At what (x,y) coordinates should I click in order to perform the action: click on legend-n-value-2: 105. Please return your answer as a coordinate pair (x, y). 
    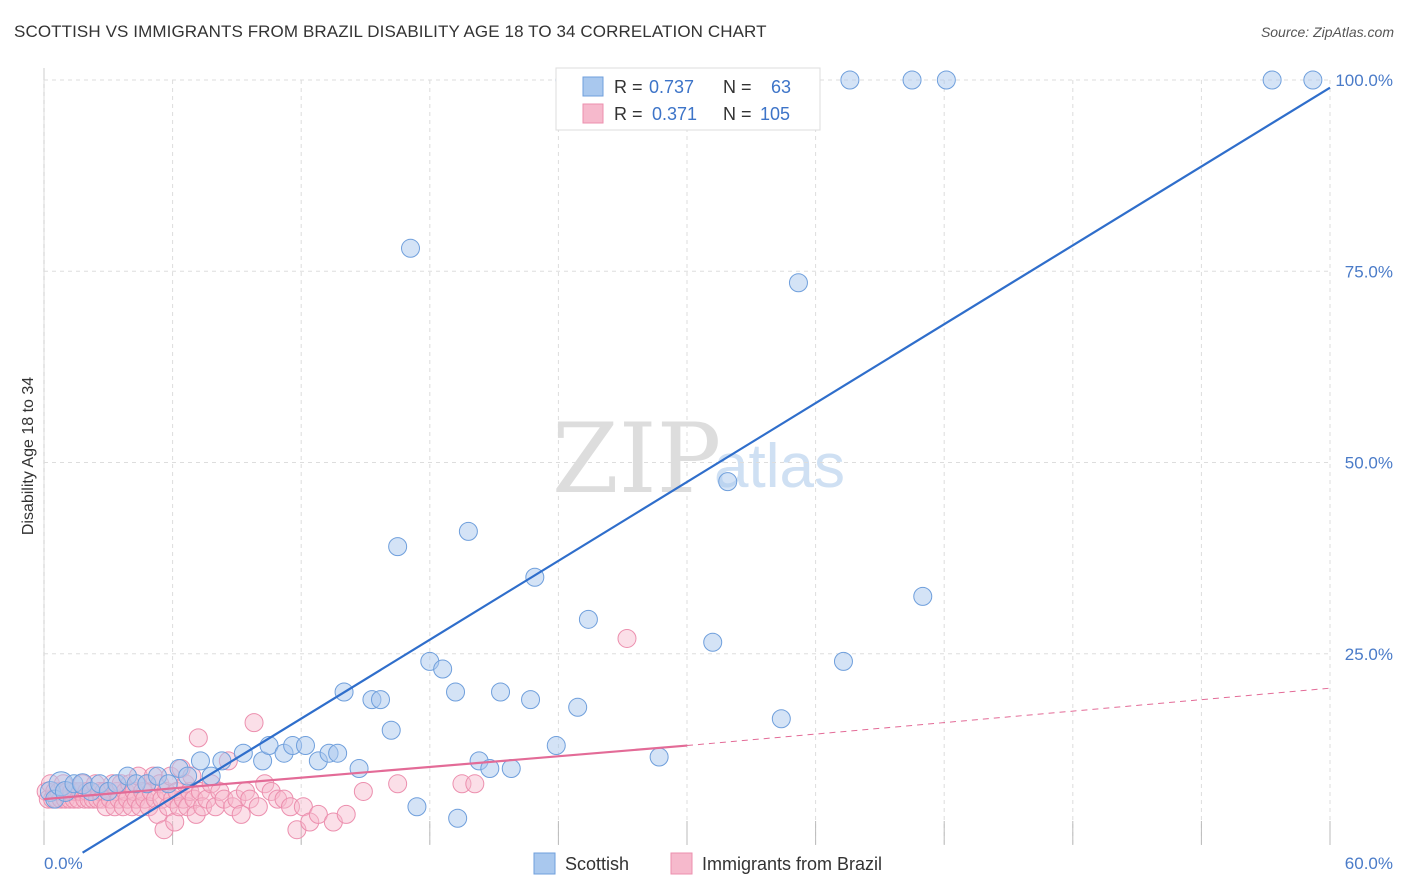
    Looking at the image, I should click on (775, 114).